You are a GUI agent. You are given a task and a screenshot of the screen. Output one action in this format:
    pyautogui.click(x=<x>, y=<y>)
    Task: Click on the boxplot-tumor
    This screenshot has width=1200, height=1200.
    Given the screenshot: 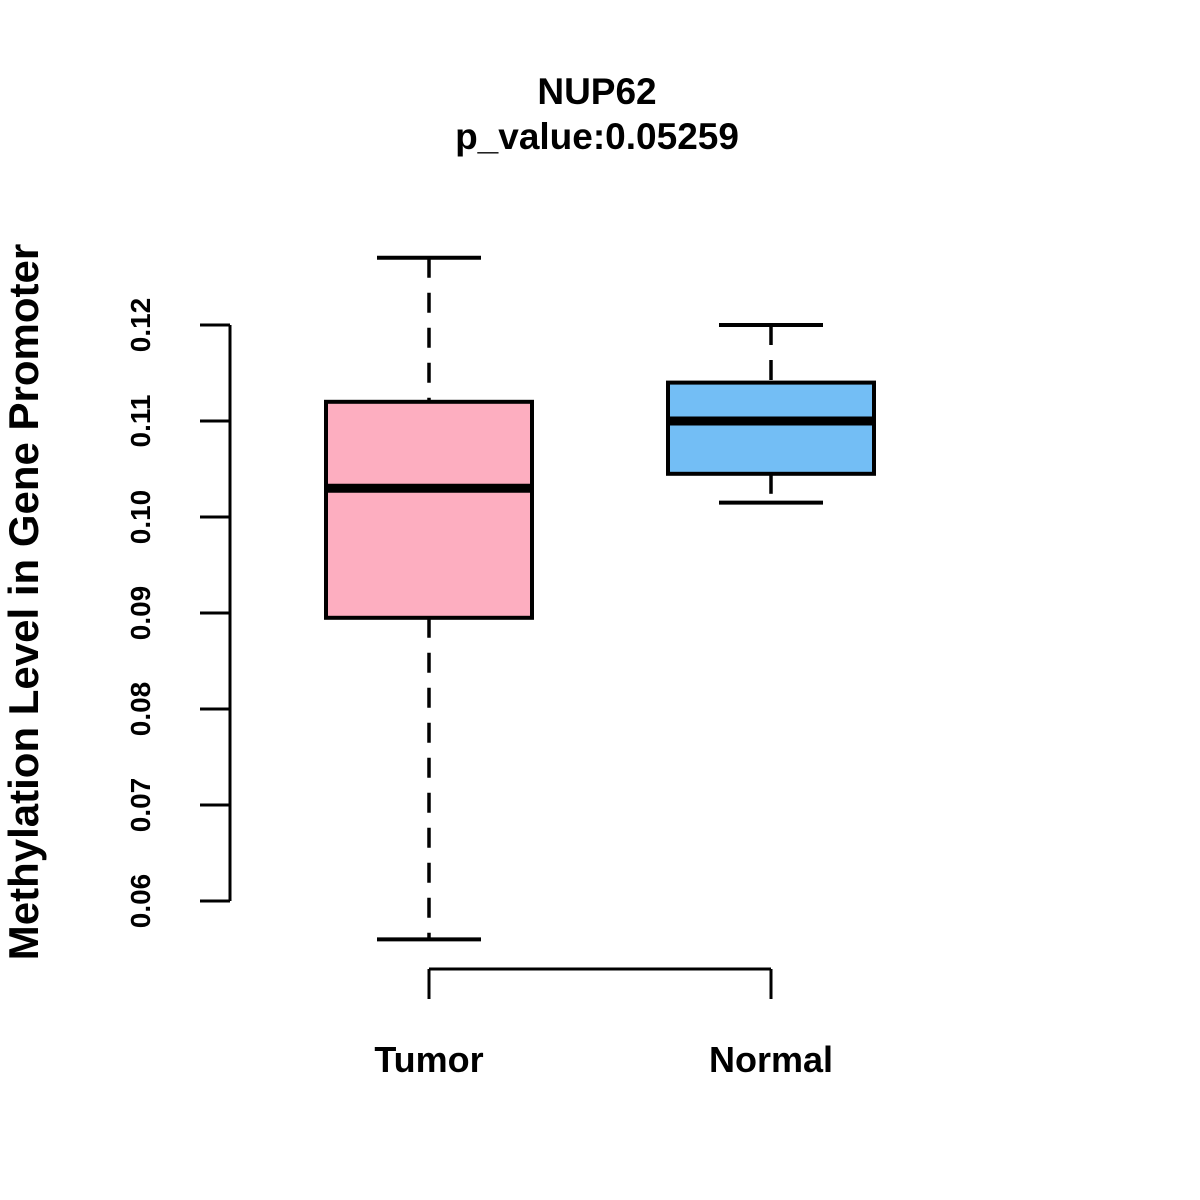 What is the action you would take?
    pyautogui.click(x=429, y=598)
    